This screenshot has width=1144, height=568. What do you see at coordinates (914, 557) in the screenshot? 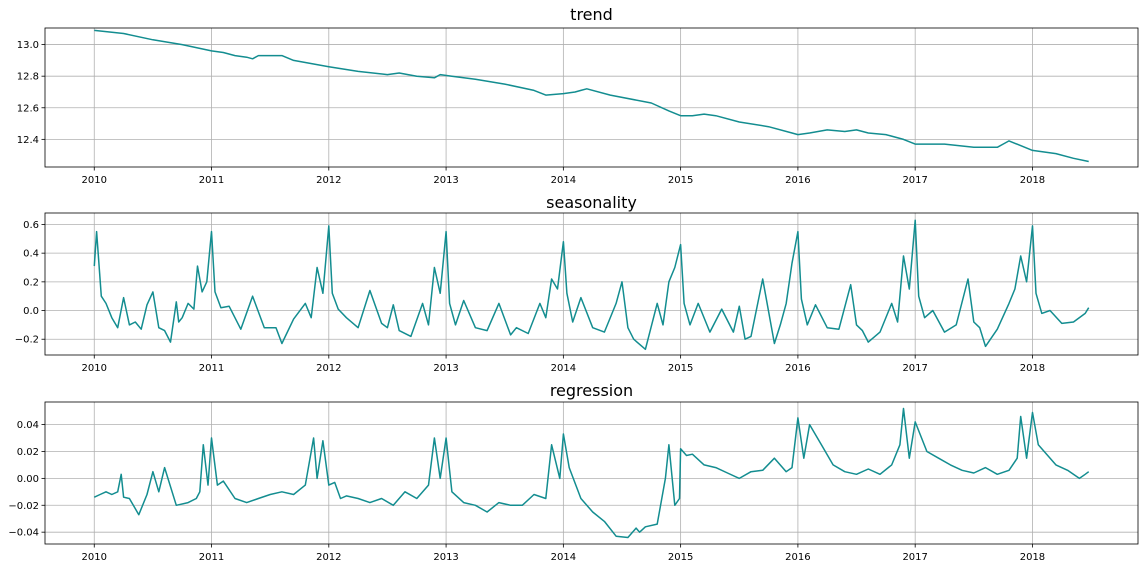
I see `regression-x-tick-label: 2017` at bounding box center [914, 557].